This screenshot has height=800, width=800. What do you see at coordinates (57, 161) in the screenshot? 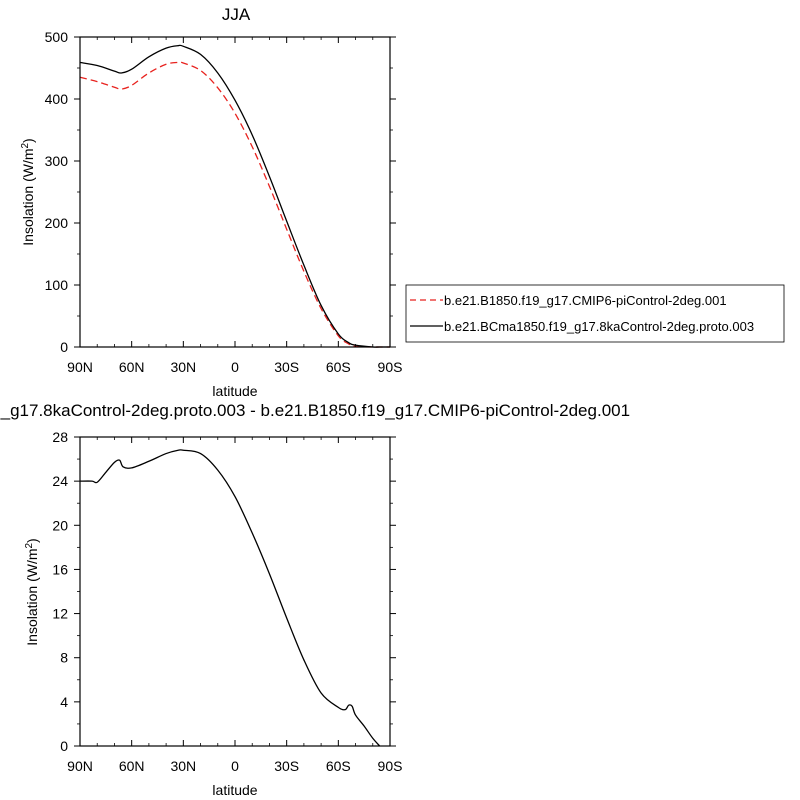
I see `top-y-tick-label: 300` at bounding box center [57, 161].